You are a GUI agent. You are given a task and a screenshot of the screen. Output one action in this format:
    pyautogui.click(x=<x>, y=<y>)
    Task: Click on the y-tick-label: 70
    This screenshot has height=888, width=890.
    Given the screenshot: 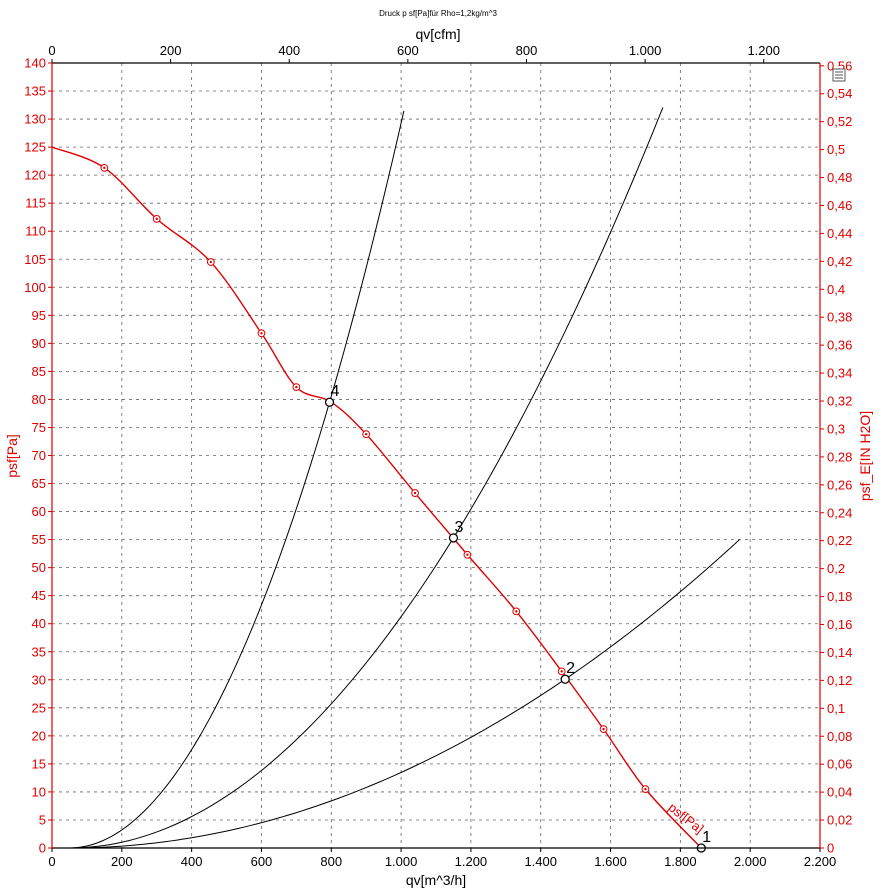 What is the action you would take?
    pyautogui.click(x=39, y=455)
    